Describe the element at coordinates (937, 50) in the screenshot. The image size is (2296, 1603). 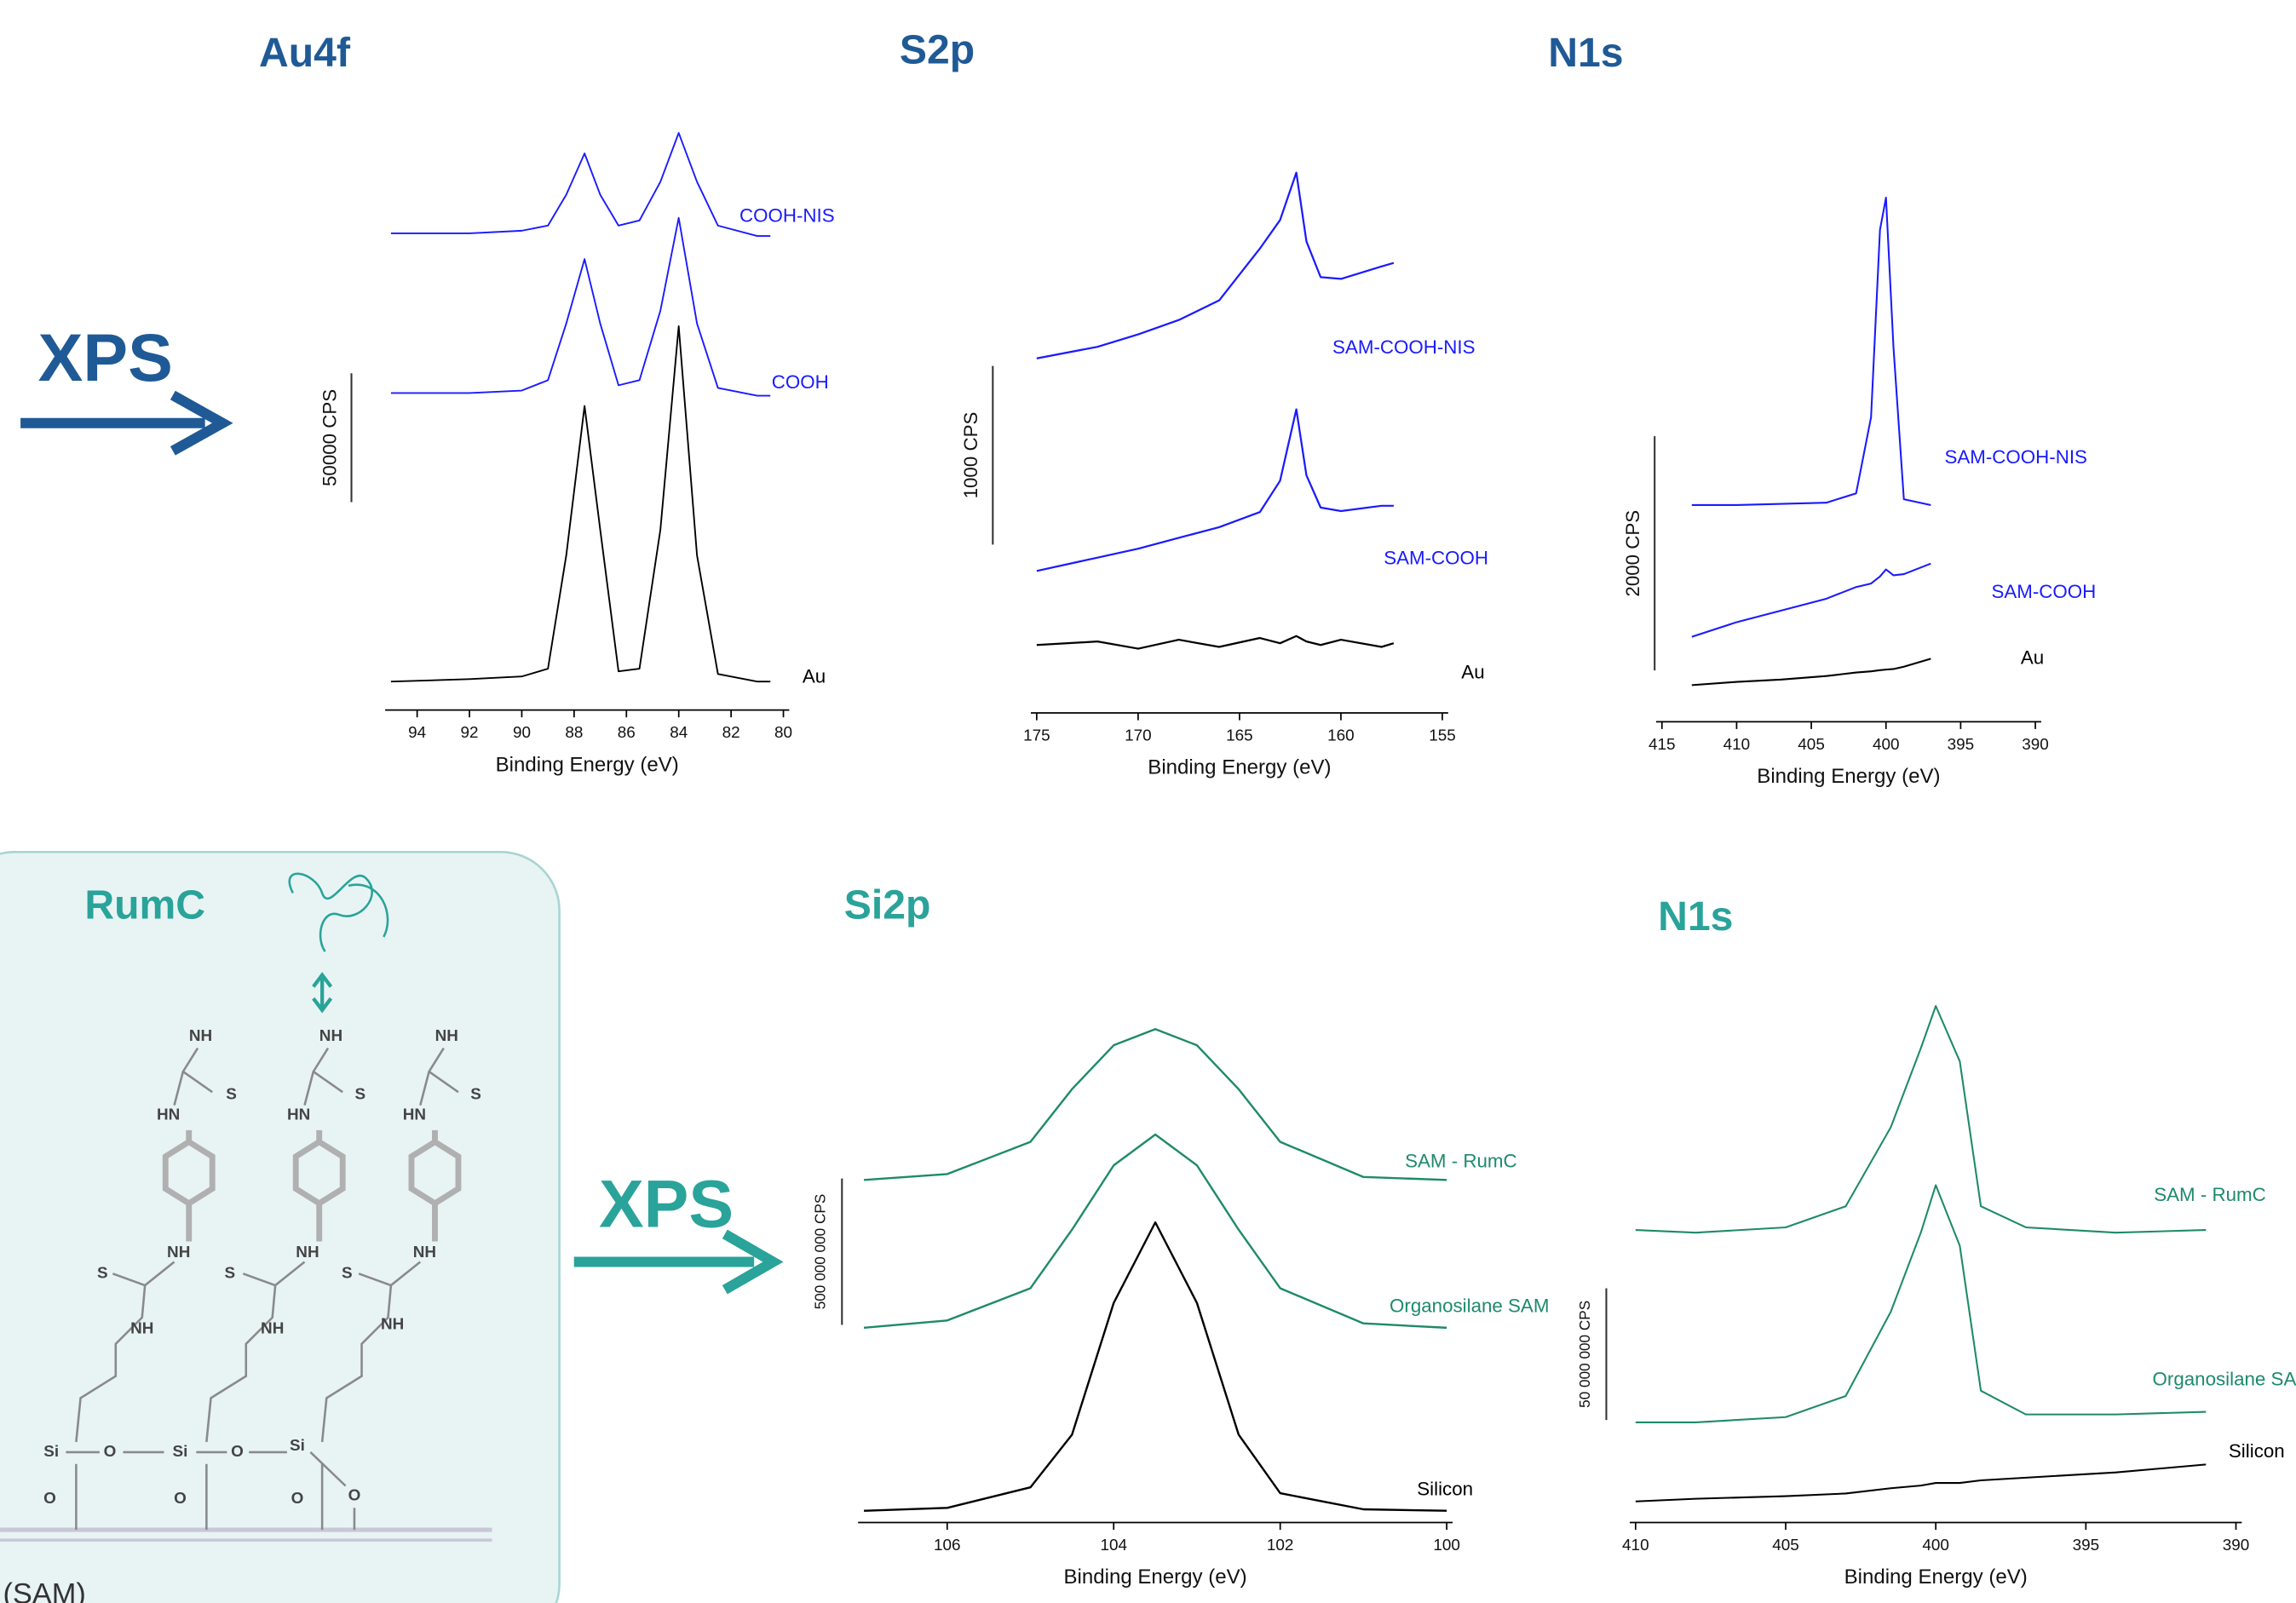
I see `chart-title: S2p` at that location.